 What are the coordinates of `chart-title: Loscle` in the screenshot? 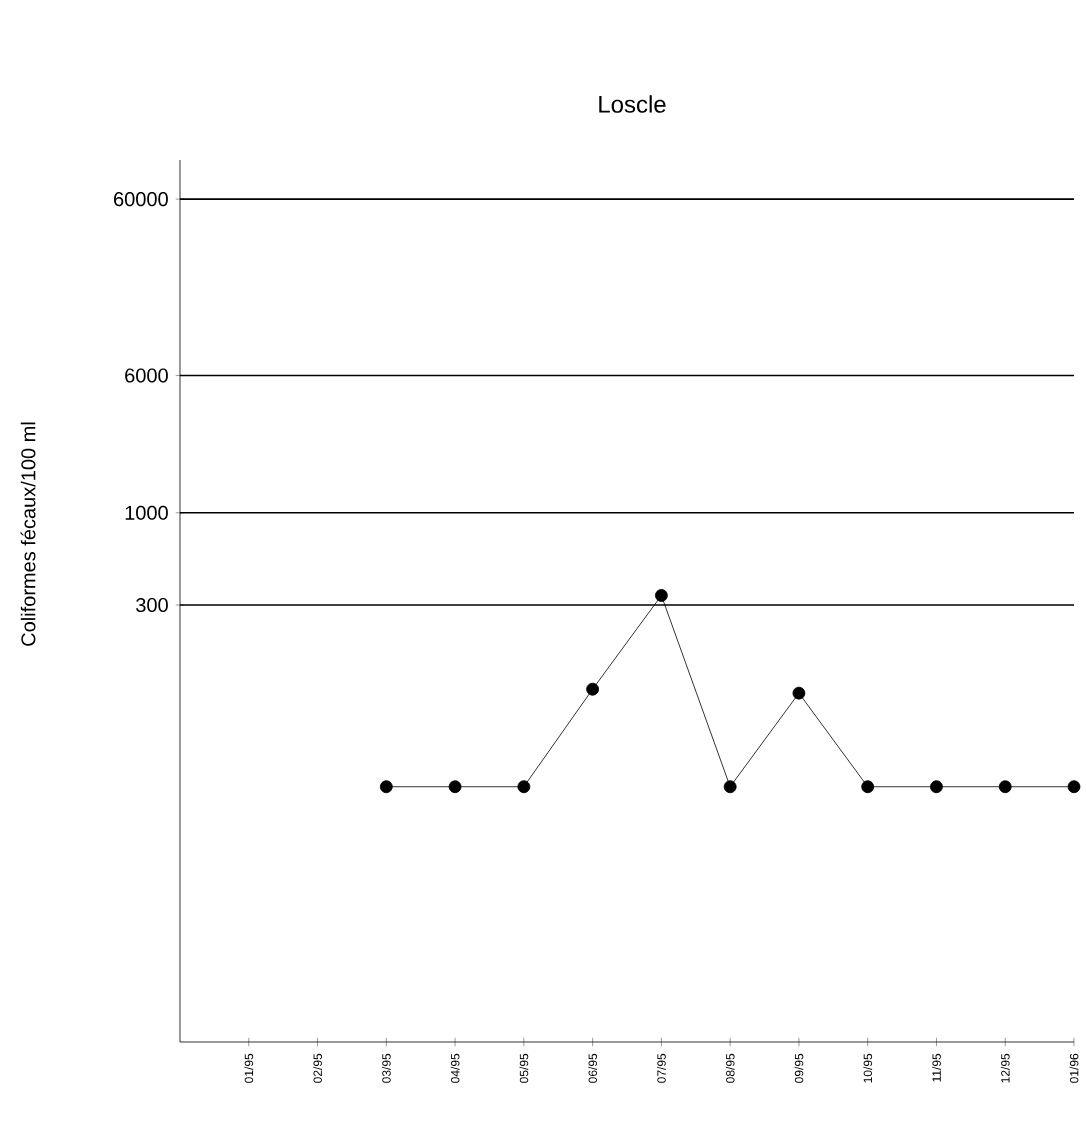 It's located at (633, 104).